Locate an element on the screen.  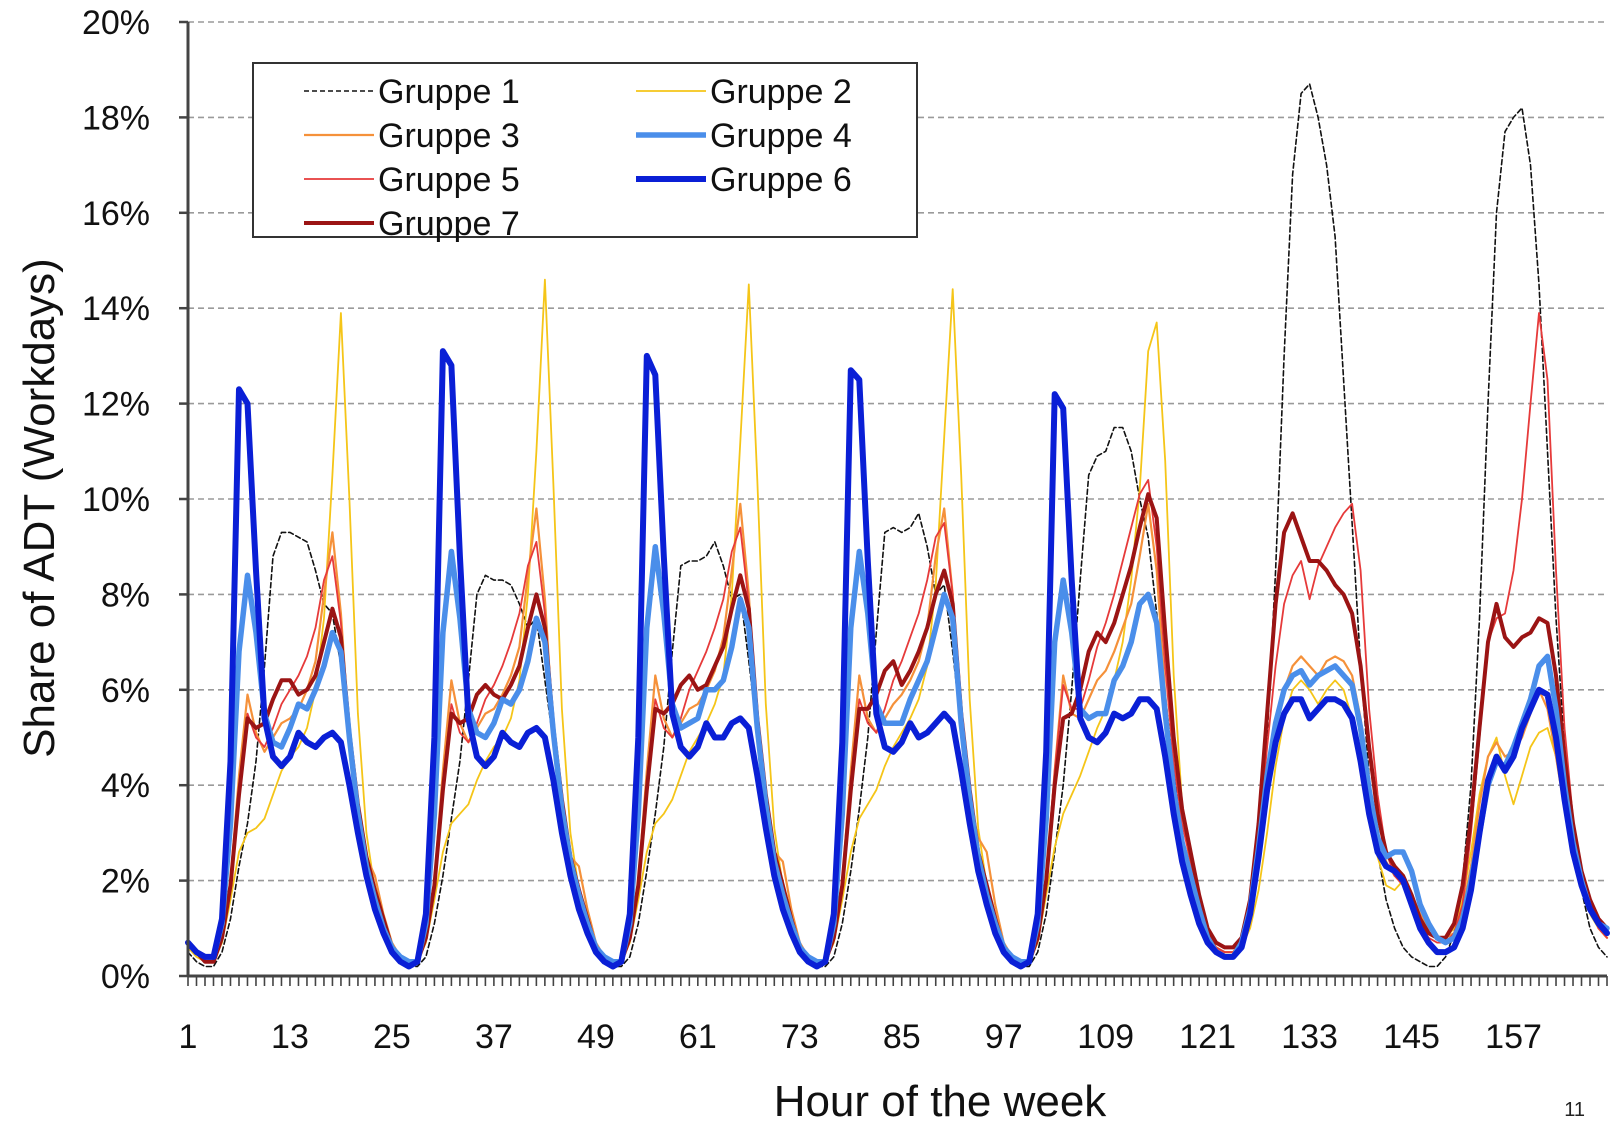
x-tick-label: 121 is located at coordinates (1207, 1037).